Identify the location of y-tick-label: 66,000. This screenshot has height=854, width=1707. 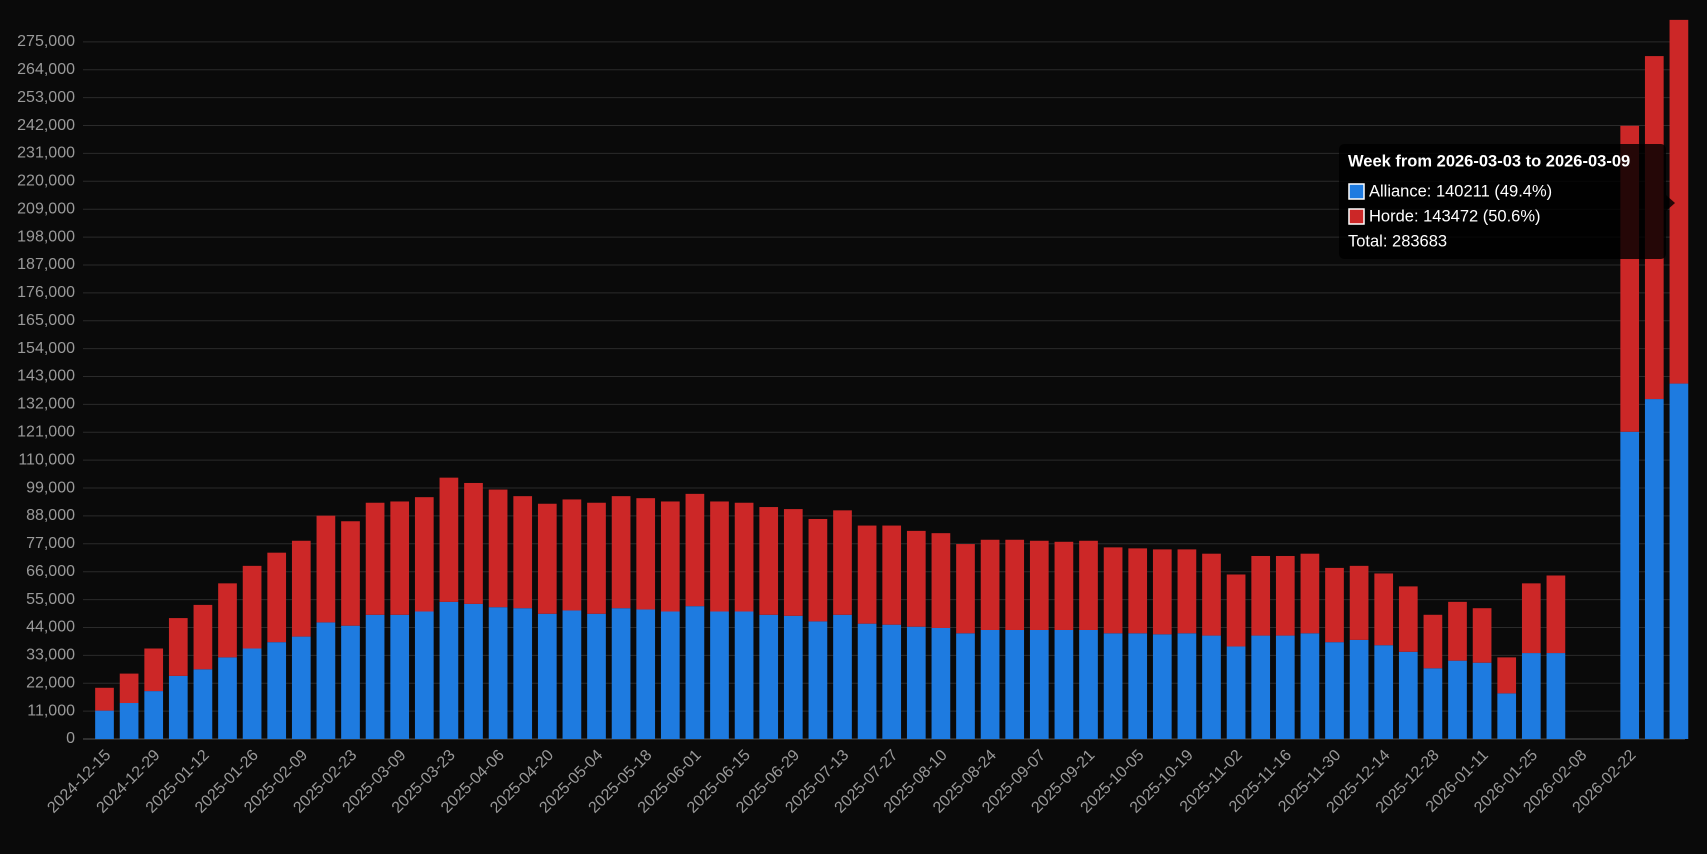
(50, 571).